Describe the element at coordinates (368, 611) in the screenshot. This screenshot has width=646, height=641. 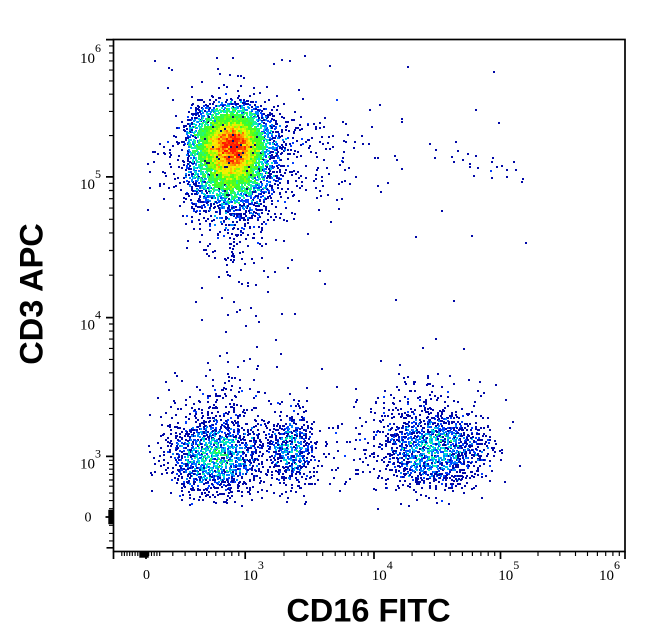
I see `svg-text: CD16 FITC` at that location.